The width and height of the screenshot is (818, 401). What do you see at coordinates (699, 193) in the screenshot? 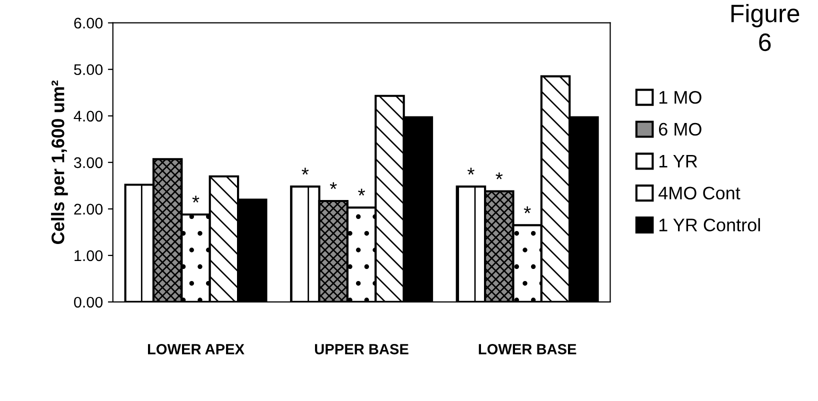
I see `legend-label: 4MO Cont` at bounding box center [699, 193].